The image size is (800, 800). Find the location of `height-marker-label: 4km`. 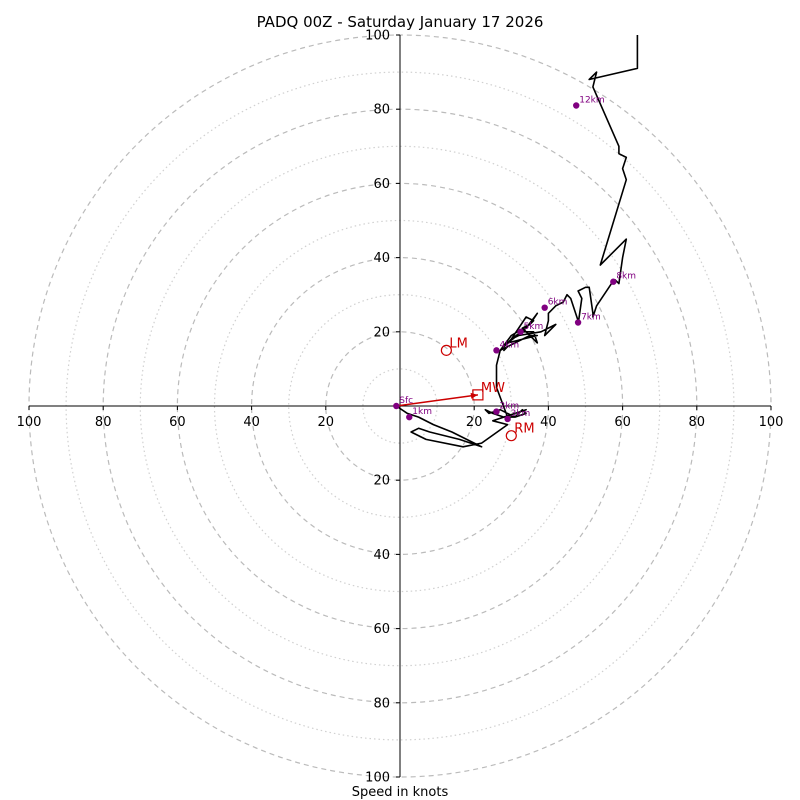

height-marker-label: 4km is located at coordinates (509, 345).